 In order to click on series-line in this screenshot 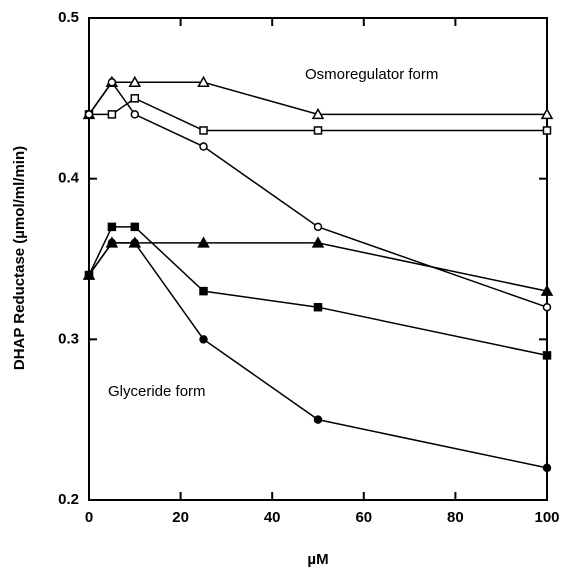, I will do `click(318, 267)`.